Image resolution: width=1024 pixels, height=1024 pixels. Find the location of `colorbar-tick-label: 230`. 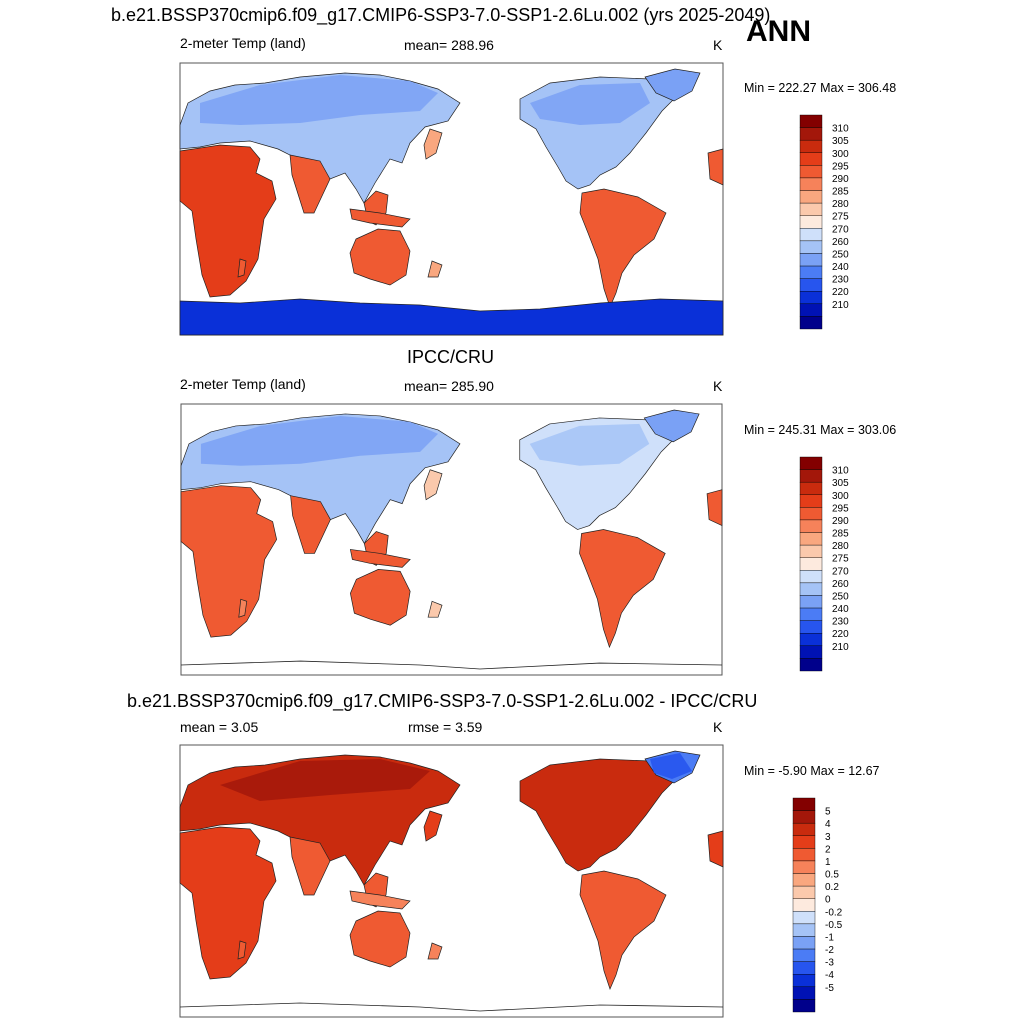

colorbar-tick-label: 230 is located at coordinates (840, 280).